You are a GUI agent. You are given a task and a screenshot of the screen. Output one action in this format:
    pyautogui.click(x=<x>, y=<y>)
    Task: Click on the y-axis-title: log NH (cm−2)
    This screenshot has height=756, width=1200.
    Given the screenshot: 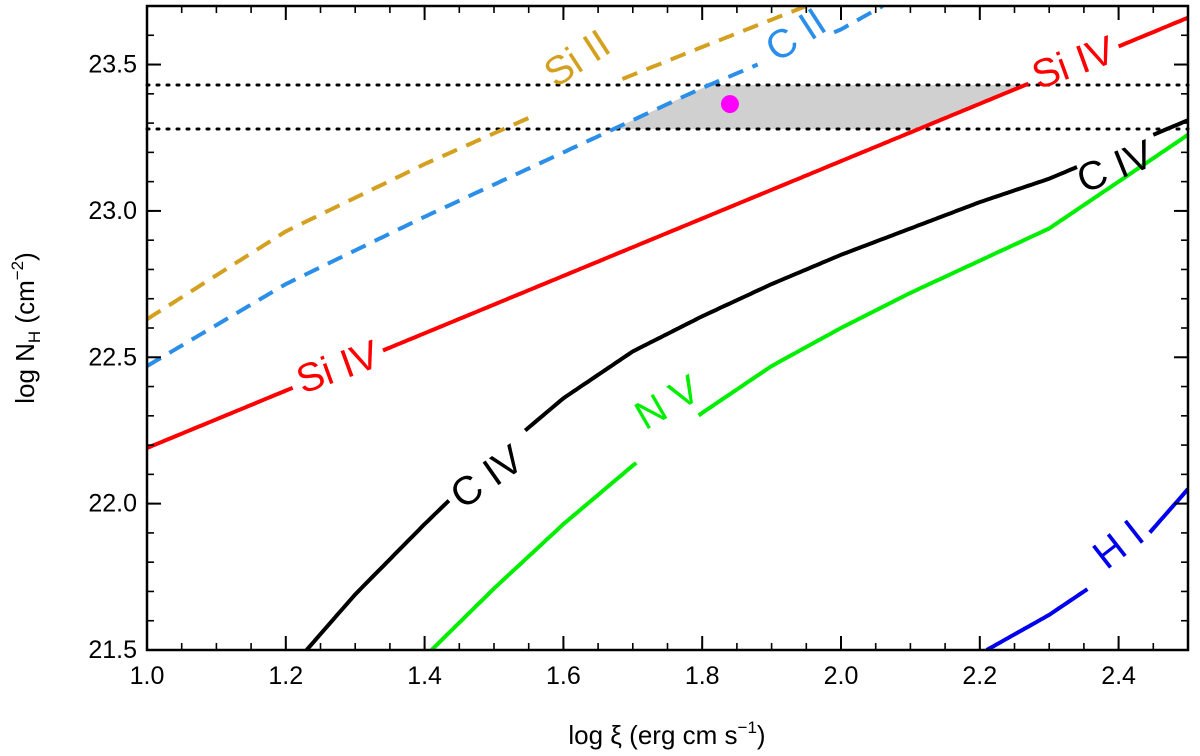 What is the action you would take?
    pyautogui.click(x=26, y=328)
    